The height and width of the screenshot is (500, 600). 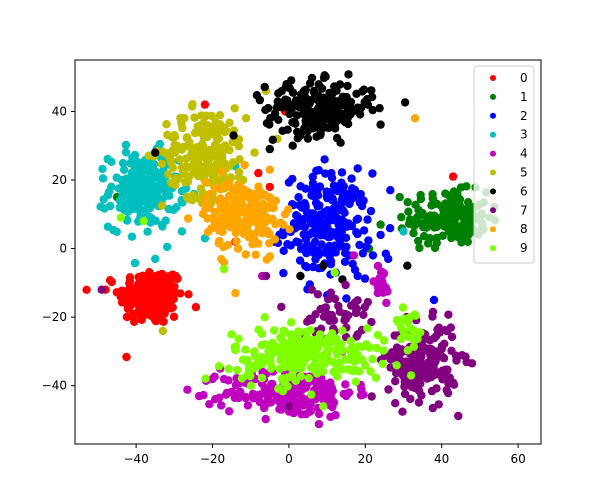 What do you see at coordinates (524, 135) in the screenshot?
I see `legend-label: 3` at bounding box center [524, 135].